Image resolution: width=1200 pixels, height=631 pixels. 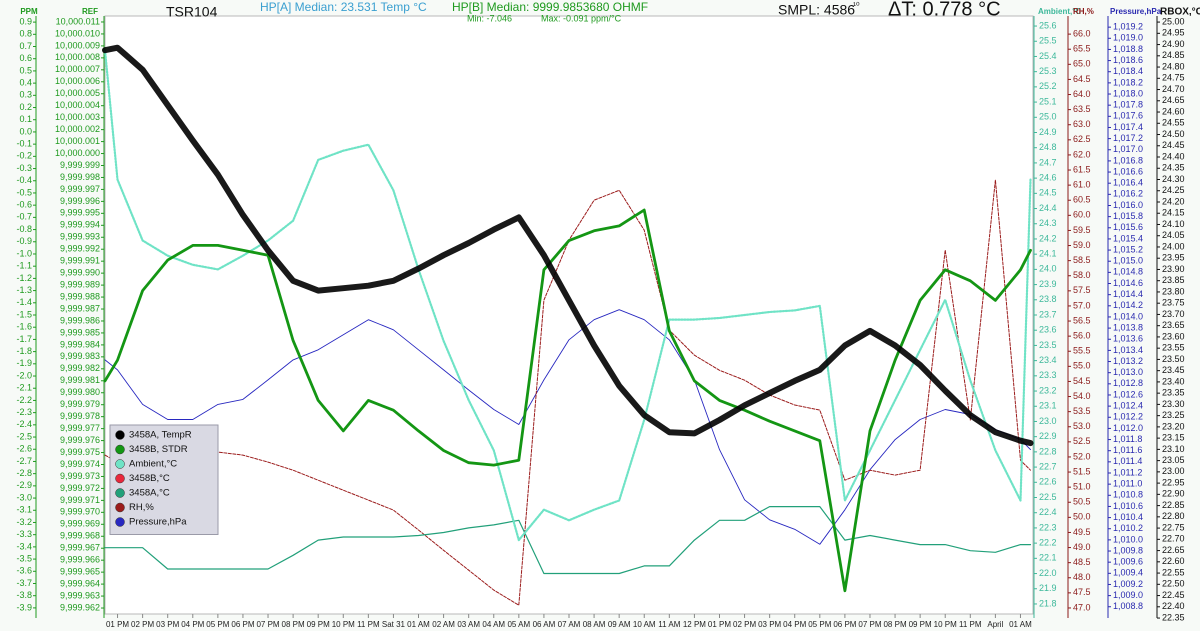 What do you see at coordinates (80, 440) in the screenshot?
I see `y-tick-label: 9,999.976` at bounding box center [80, 440].